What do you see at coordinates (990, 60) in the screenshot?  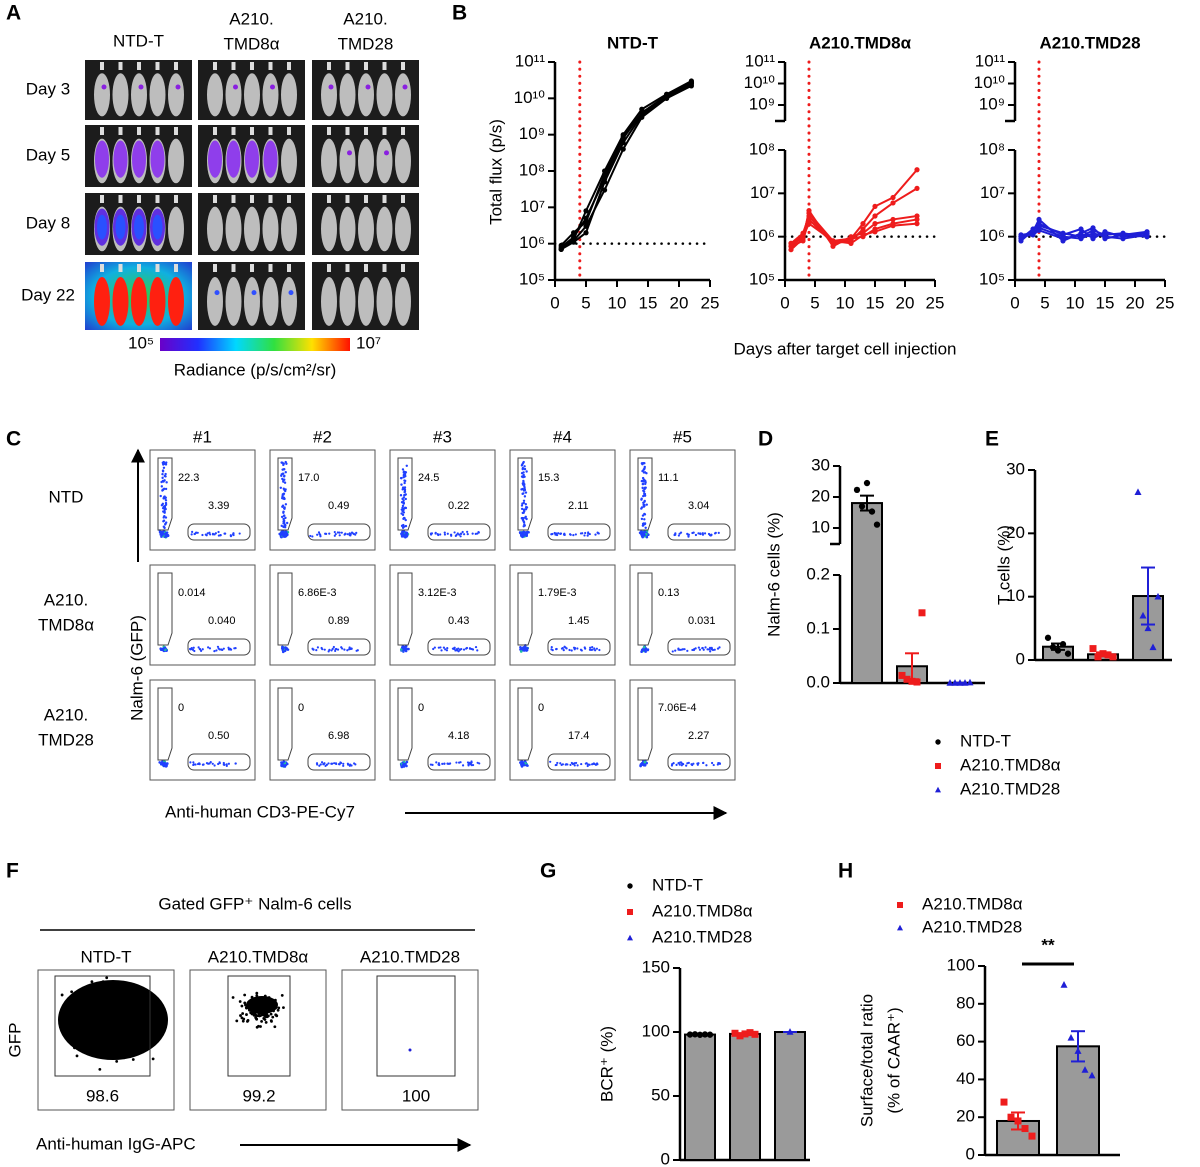 I see `y-tick-label: 10¹¹` at bounding box center [990, 60].